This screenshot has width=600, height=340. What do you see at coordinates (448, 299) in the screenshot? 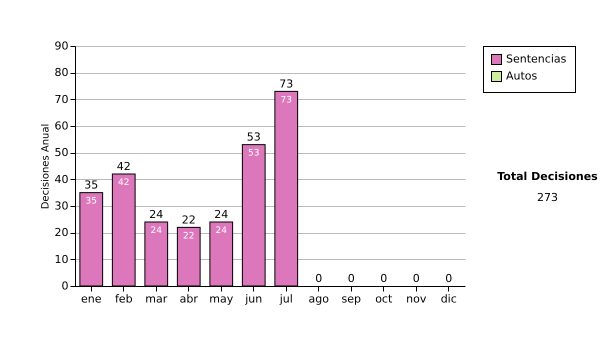
I see `x-tick-label: dic` at bounding box center [448, 299].